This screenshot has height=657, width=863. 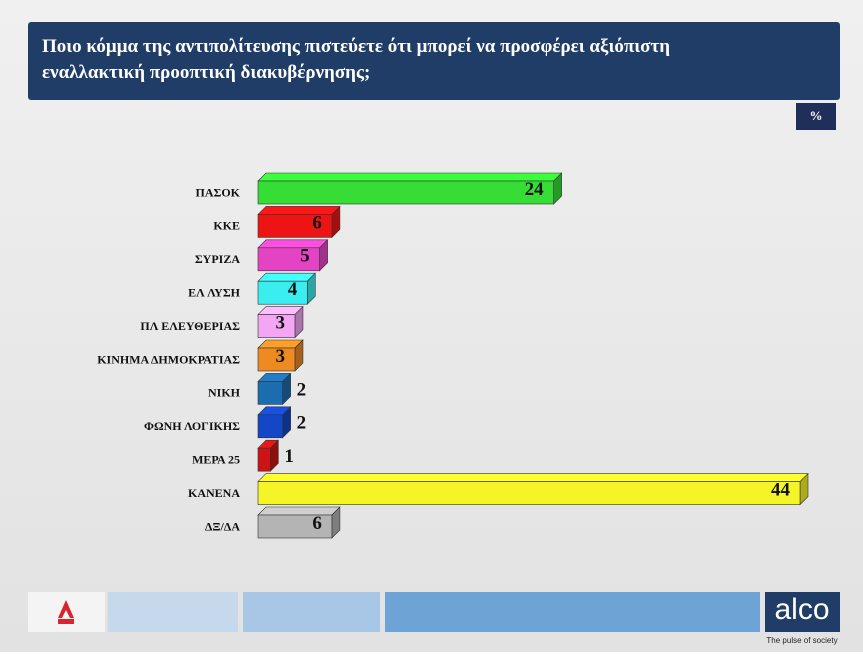 What do you see at coordinates (226, 226) in the screenshot?
I see `y-tick-label: ΚΚΕ` at bounding box center [226, 226].